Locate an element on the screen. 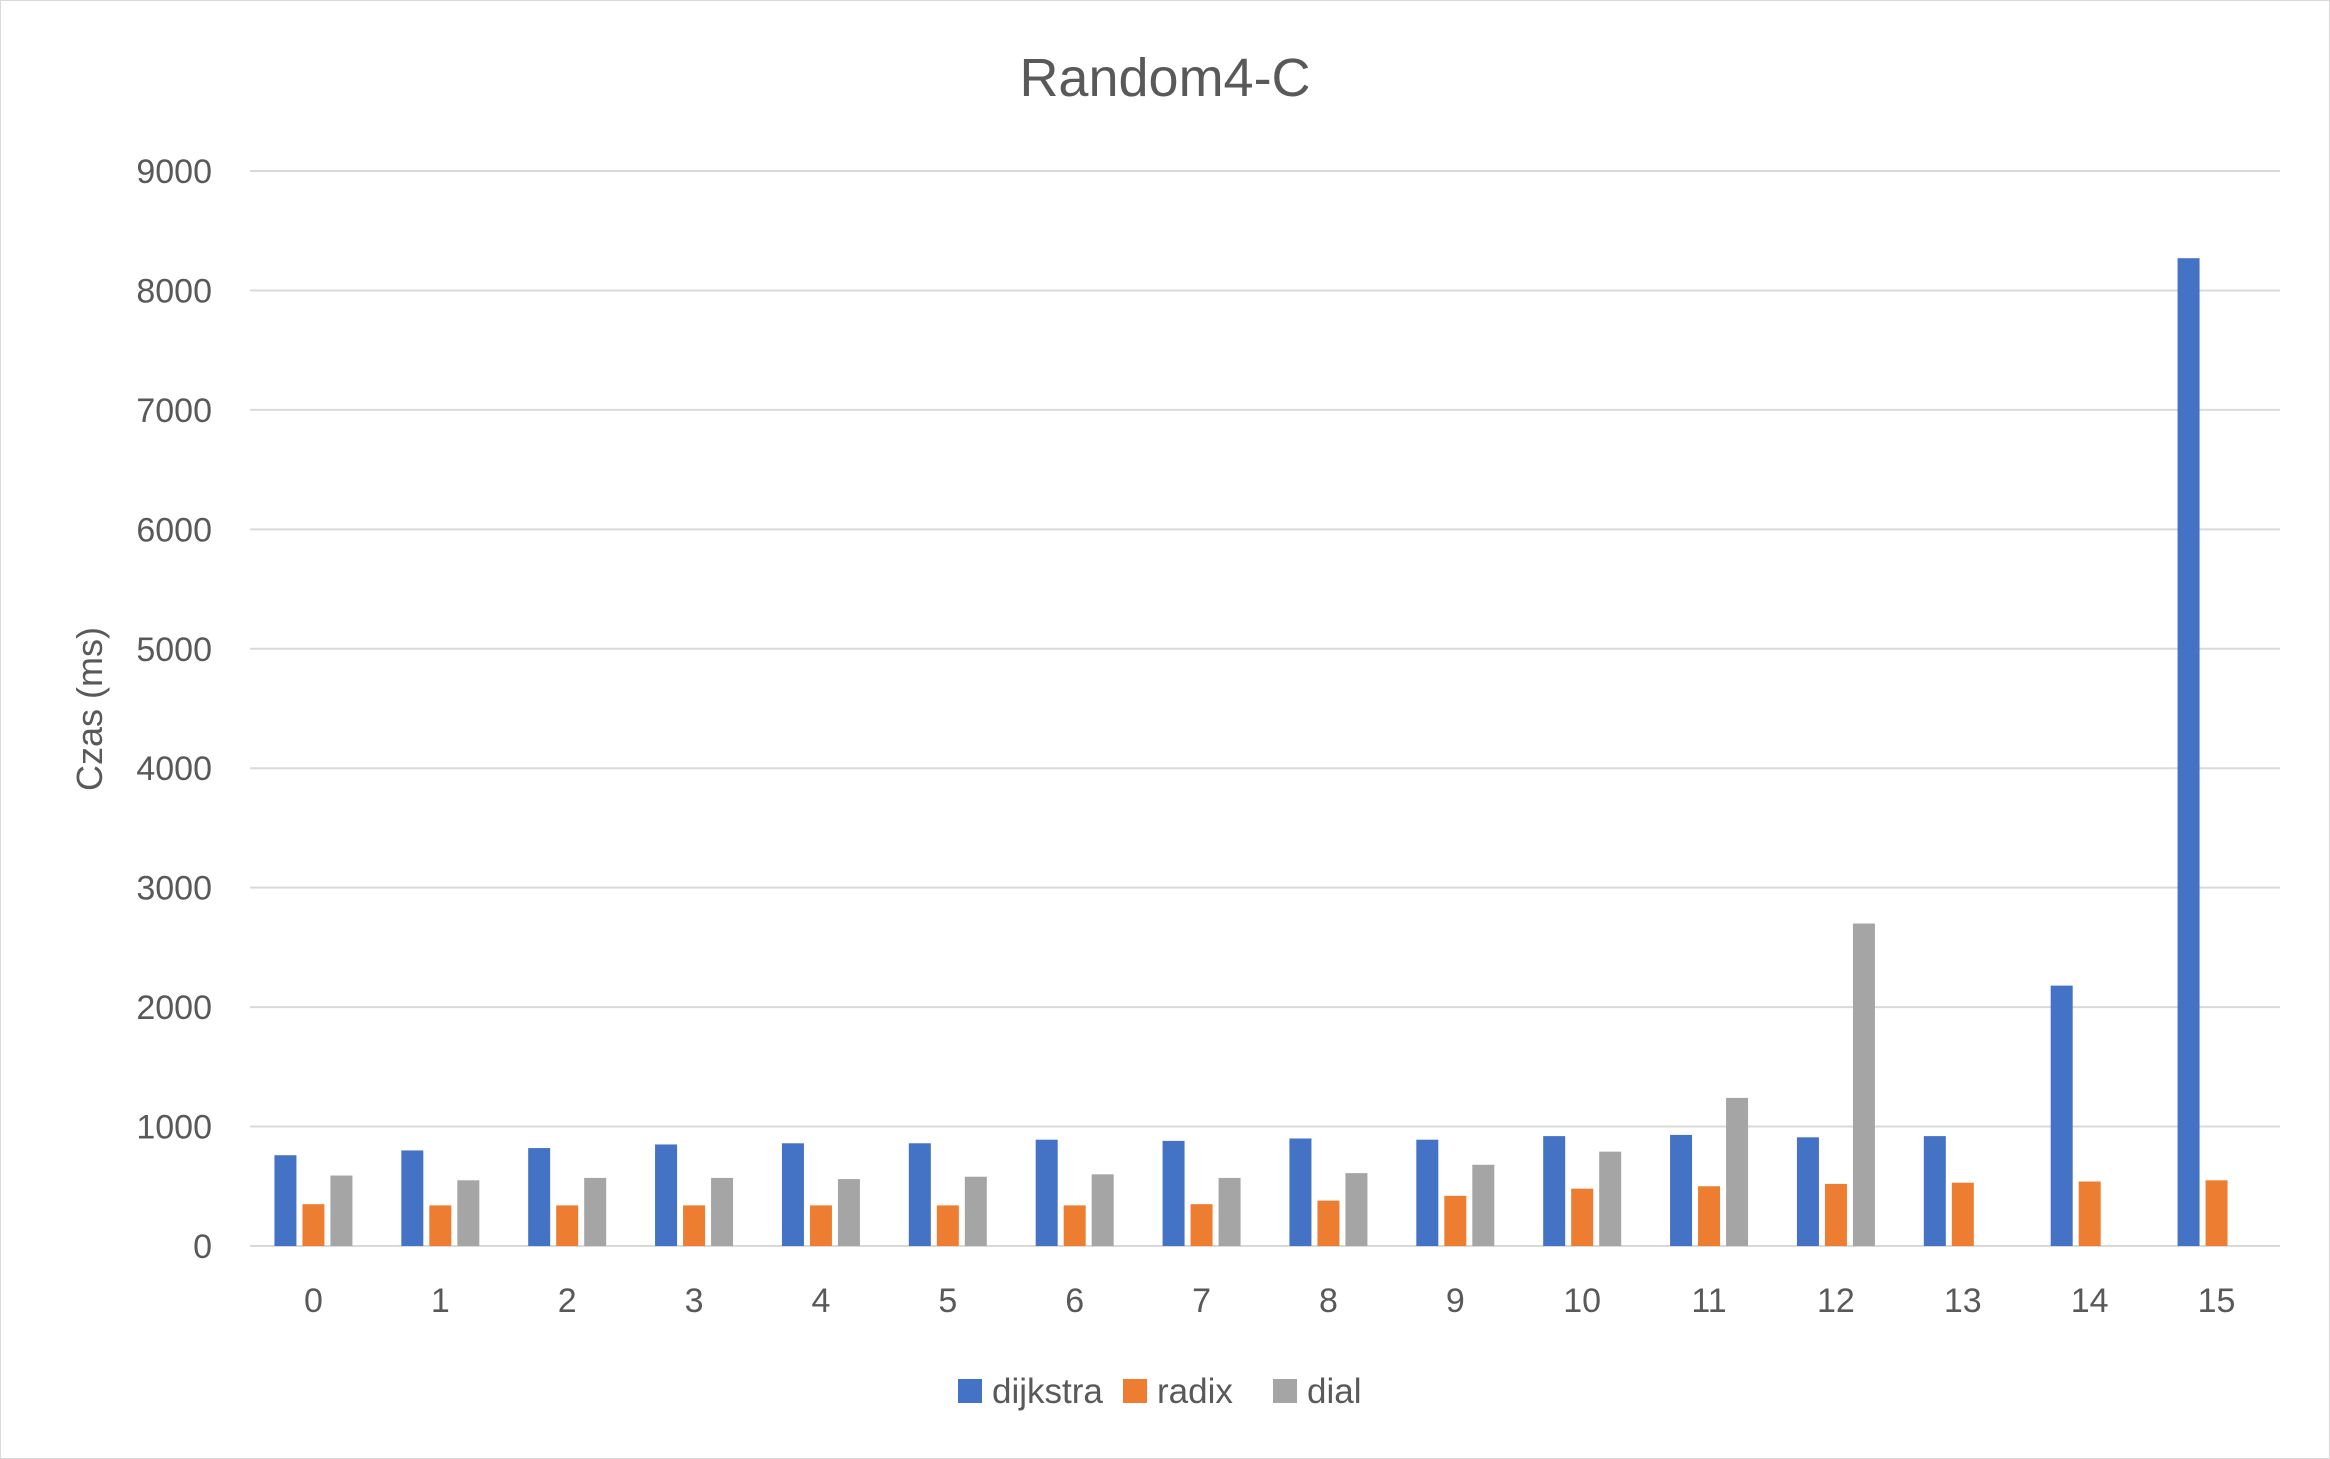 Image resolution: width=2330 pixels, height=1459 pixels. y-tick-label: 1000 is located at coordinates (174, 1128).